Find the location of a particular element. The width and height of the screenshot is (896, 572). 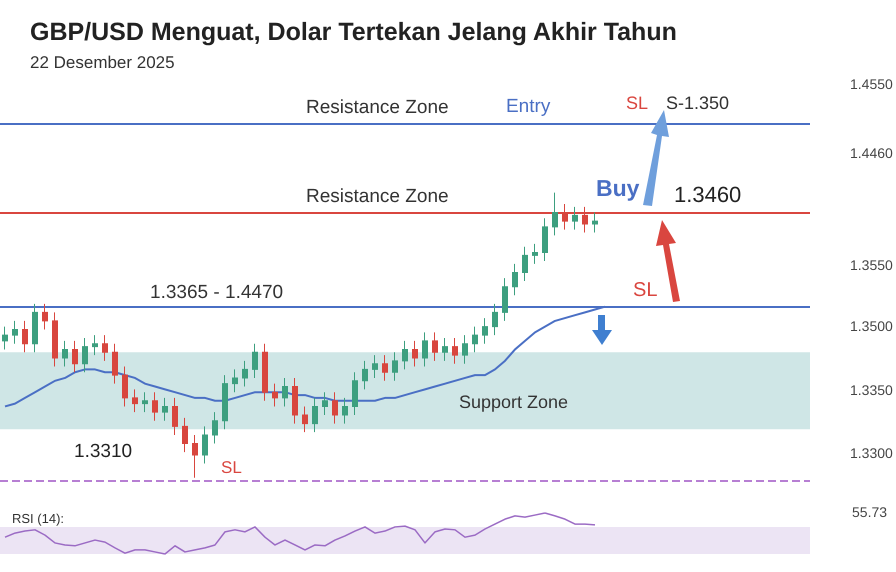

ref-line-label: SL is located at coordinates (231, 467).